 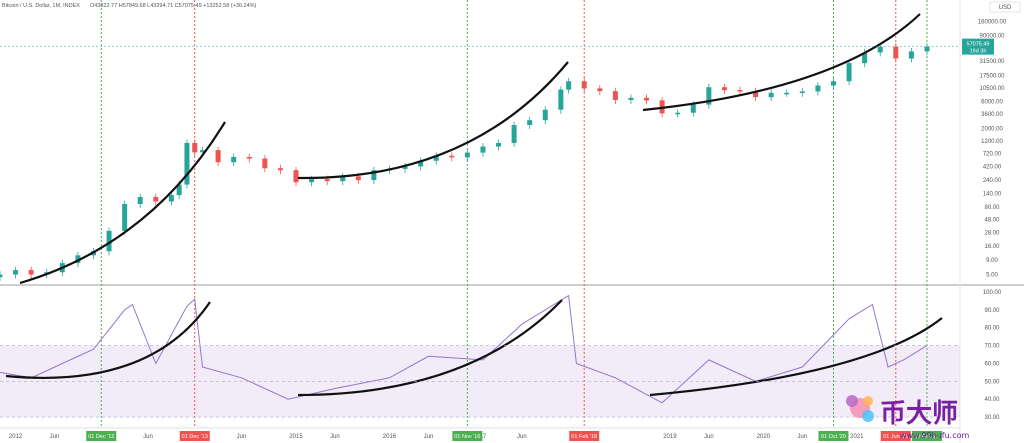 What do you see at coordinates (992, 208) in the screenshot?
I see `price-tick-label: 80.00` at bounding box center [992, 208].